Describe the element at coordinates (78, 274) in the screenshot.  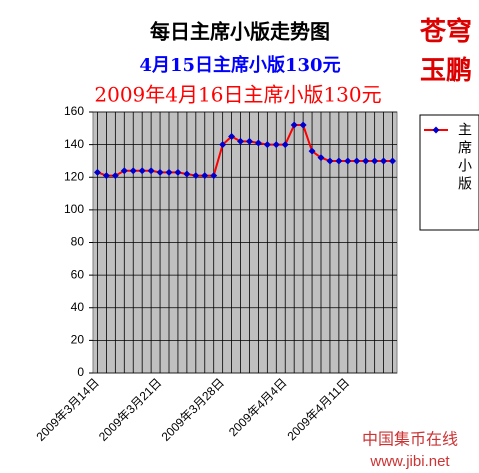
I see `y-tick-label: 60` at that location.